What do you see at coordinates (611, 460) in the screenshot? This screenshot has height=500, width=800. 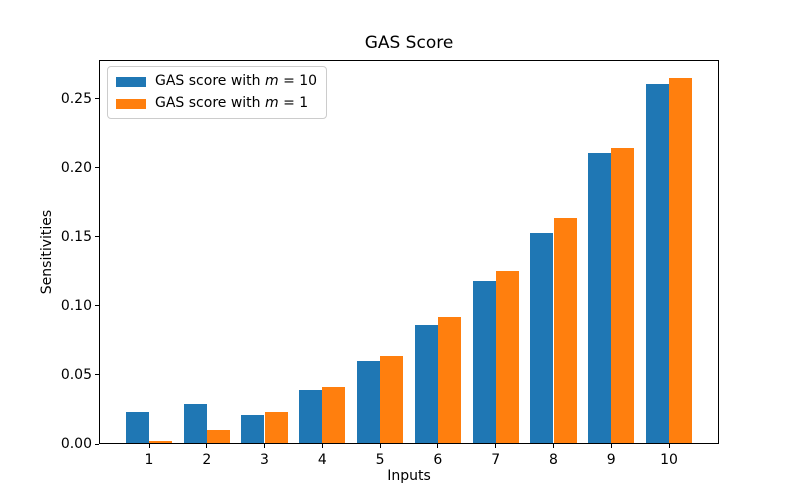 I see `x-tick-label: 9` at bounding box center [611, 460].